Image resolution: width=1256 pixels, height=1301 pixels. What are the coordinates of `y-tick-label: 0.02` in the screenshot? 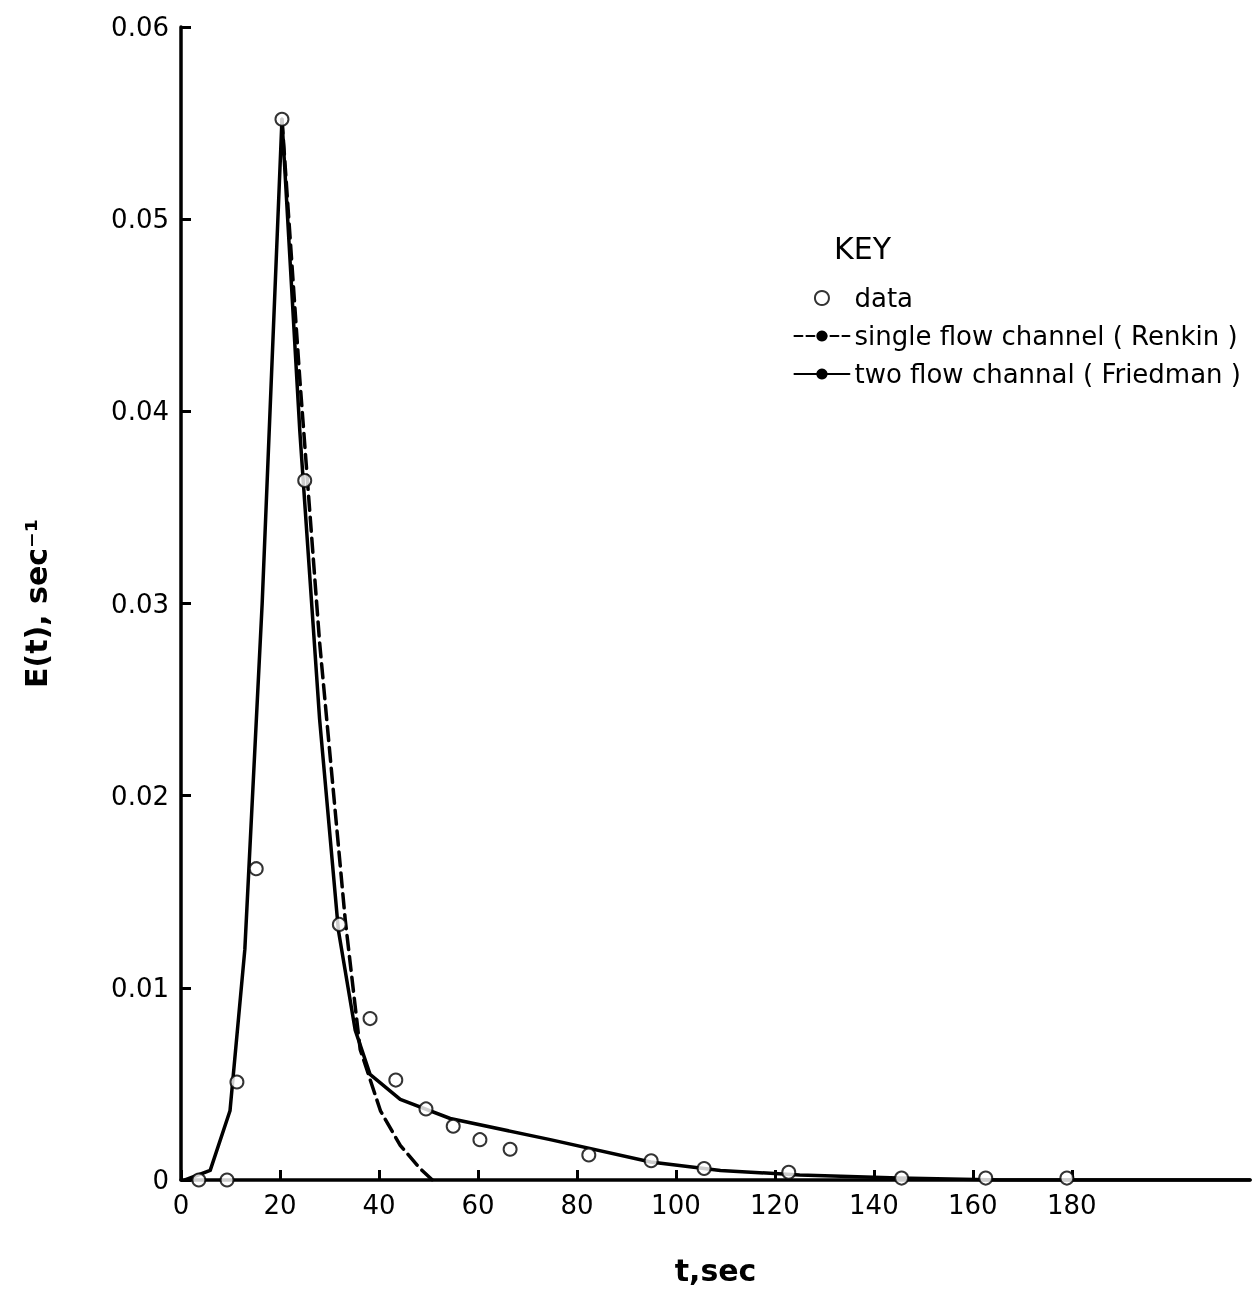 It's located at (140, 795).